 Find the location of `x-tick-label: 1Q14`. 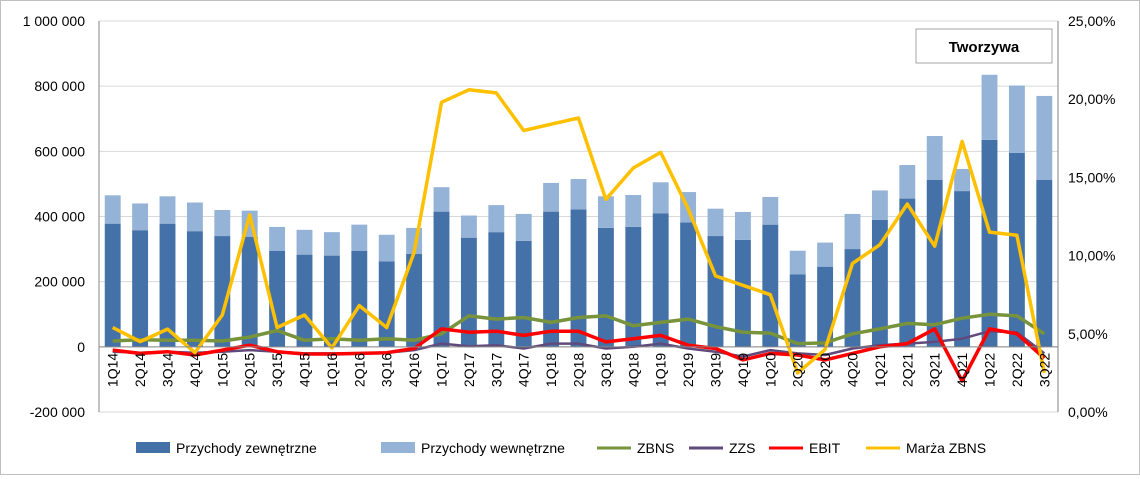

x-tick-label: 1Q14 is located at coordinates (113, 370).